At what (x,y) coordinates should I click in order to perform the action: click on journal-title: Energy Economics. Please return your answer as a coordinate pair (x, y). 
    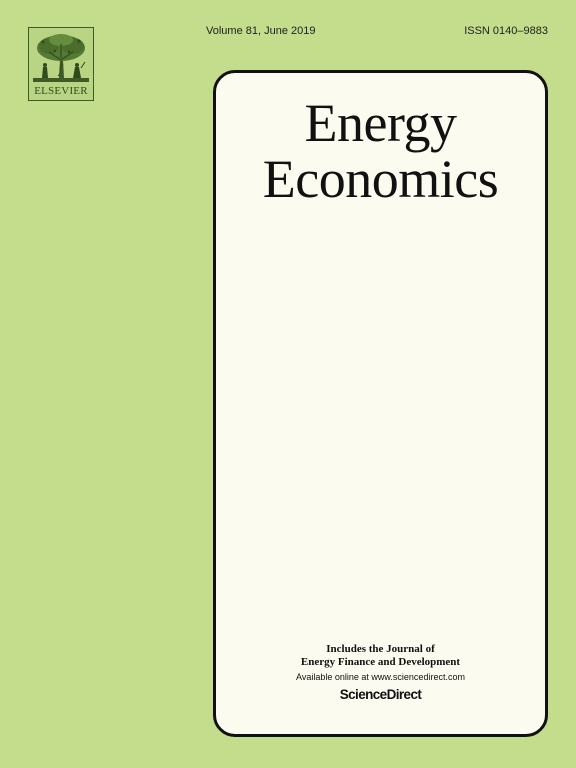
    Looking at the image, I should click on (380, 151).